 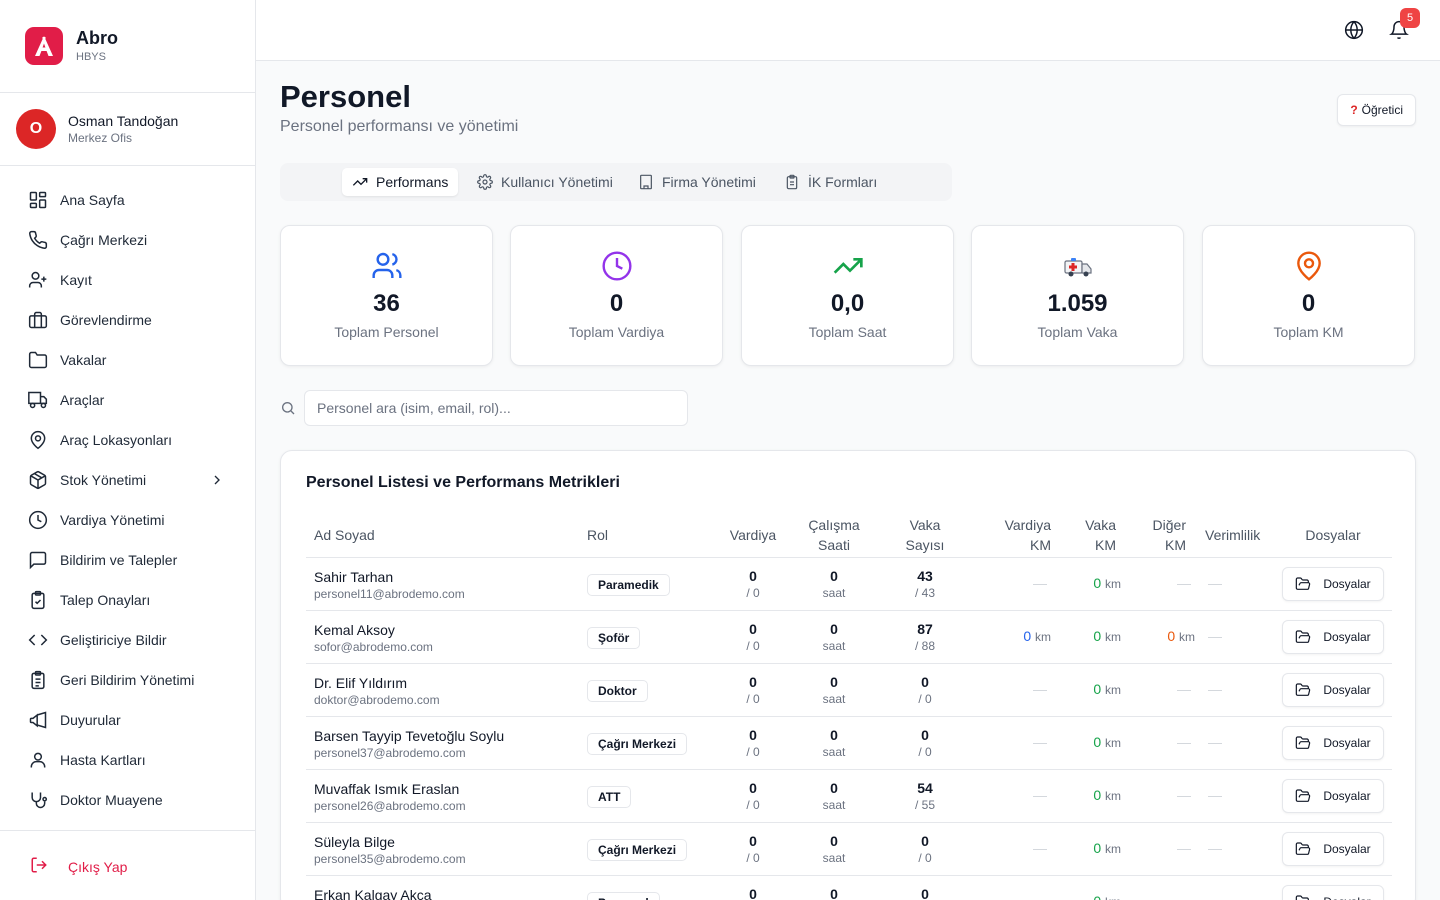 What do you see at coordinates (127, 129) in the screenshot?
I see `user-profile: O Osman Tandoğan Merkez Ofis` at bounding box center [127, 129].